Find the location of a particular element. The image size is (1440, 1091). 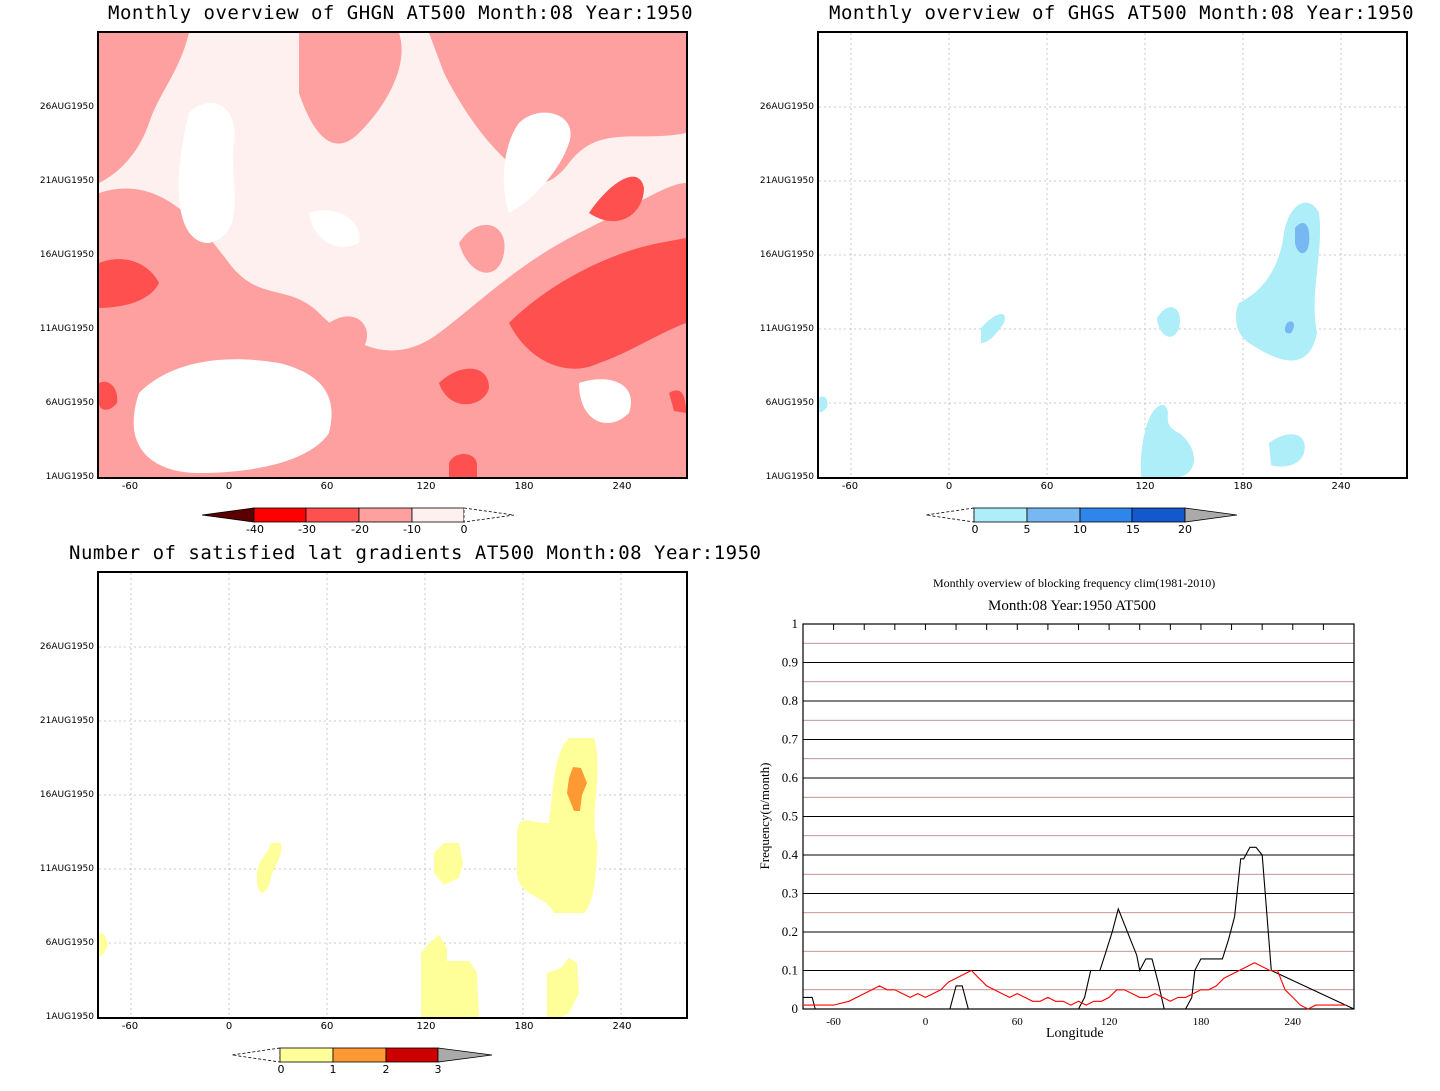

y-tick-label: 0.9 is located at coordinates (790, 662).